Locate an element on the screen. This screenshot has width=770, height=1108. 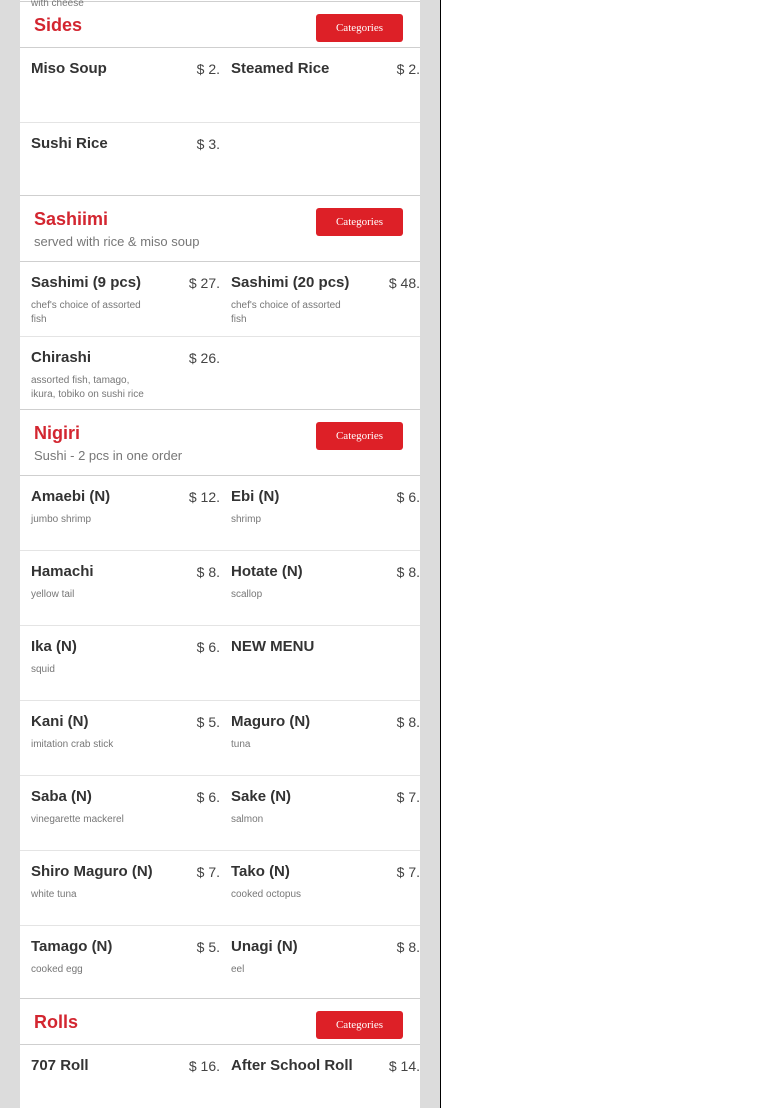
item-price: $ 27. is located at coordinates (204, 283).